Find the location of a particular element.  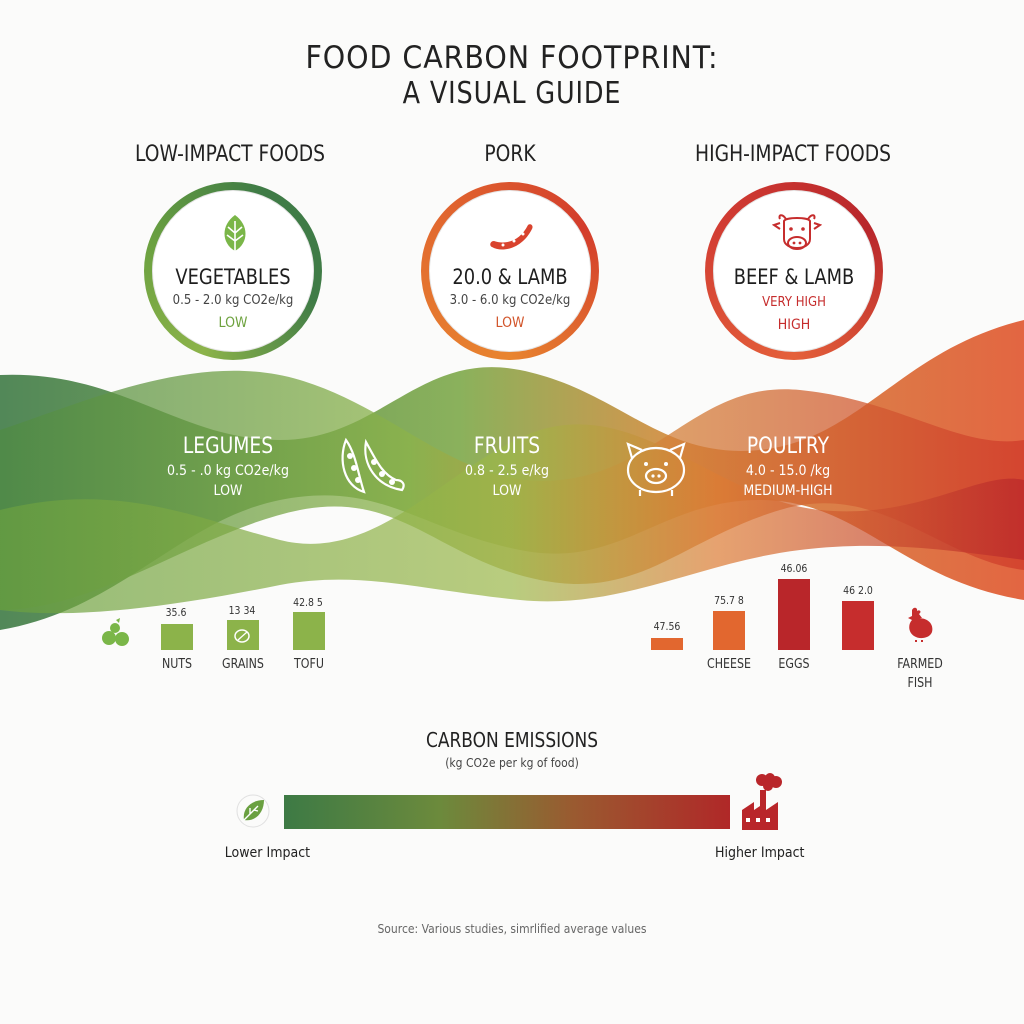

fruits-band: FRUITS 0.8 - 2.5 e/kg LOW is located at coordinates (507, 466).